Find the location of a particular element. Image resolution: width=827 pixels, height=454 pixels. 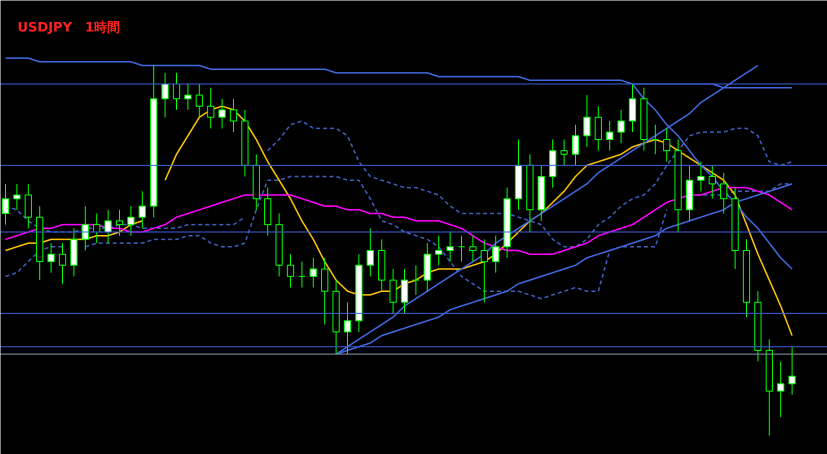

chart-title: USDJPY 1時間 is located at coordinates (69, 28).